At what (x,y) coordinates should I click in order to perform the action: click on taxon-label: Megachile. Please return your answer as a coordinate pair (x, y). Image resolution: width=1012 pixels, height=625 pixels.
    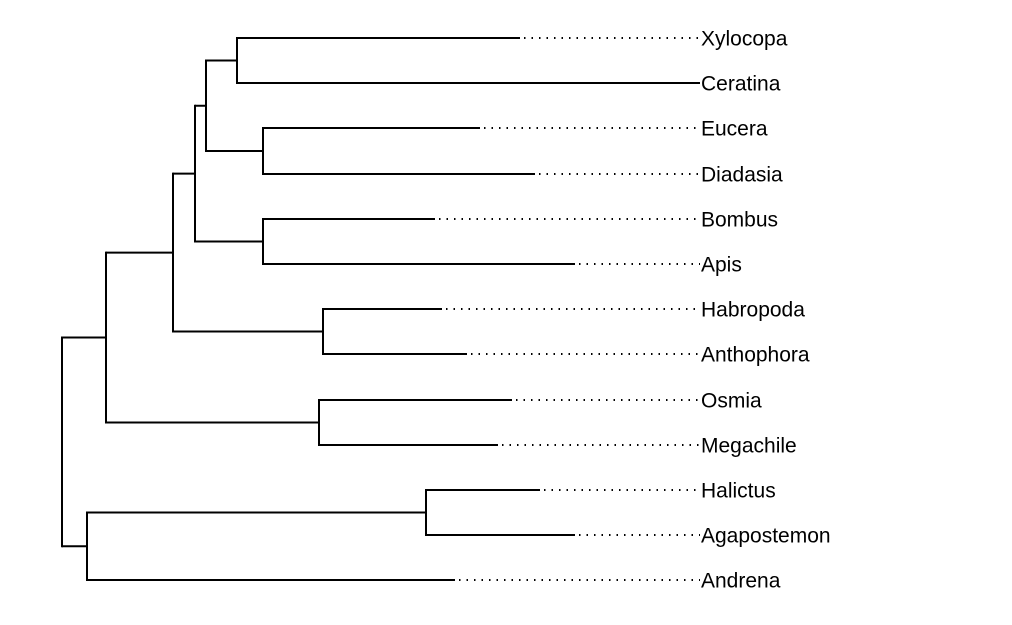
    Looking at the image, I should click on (749, 446).